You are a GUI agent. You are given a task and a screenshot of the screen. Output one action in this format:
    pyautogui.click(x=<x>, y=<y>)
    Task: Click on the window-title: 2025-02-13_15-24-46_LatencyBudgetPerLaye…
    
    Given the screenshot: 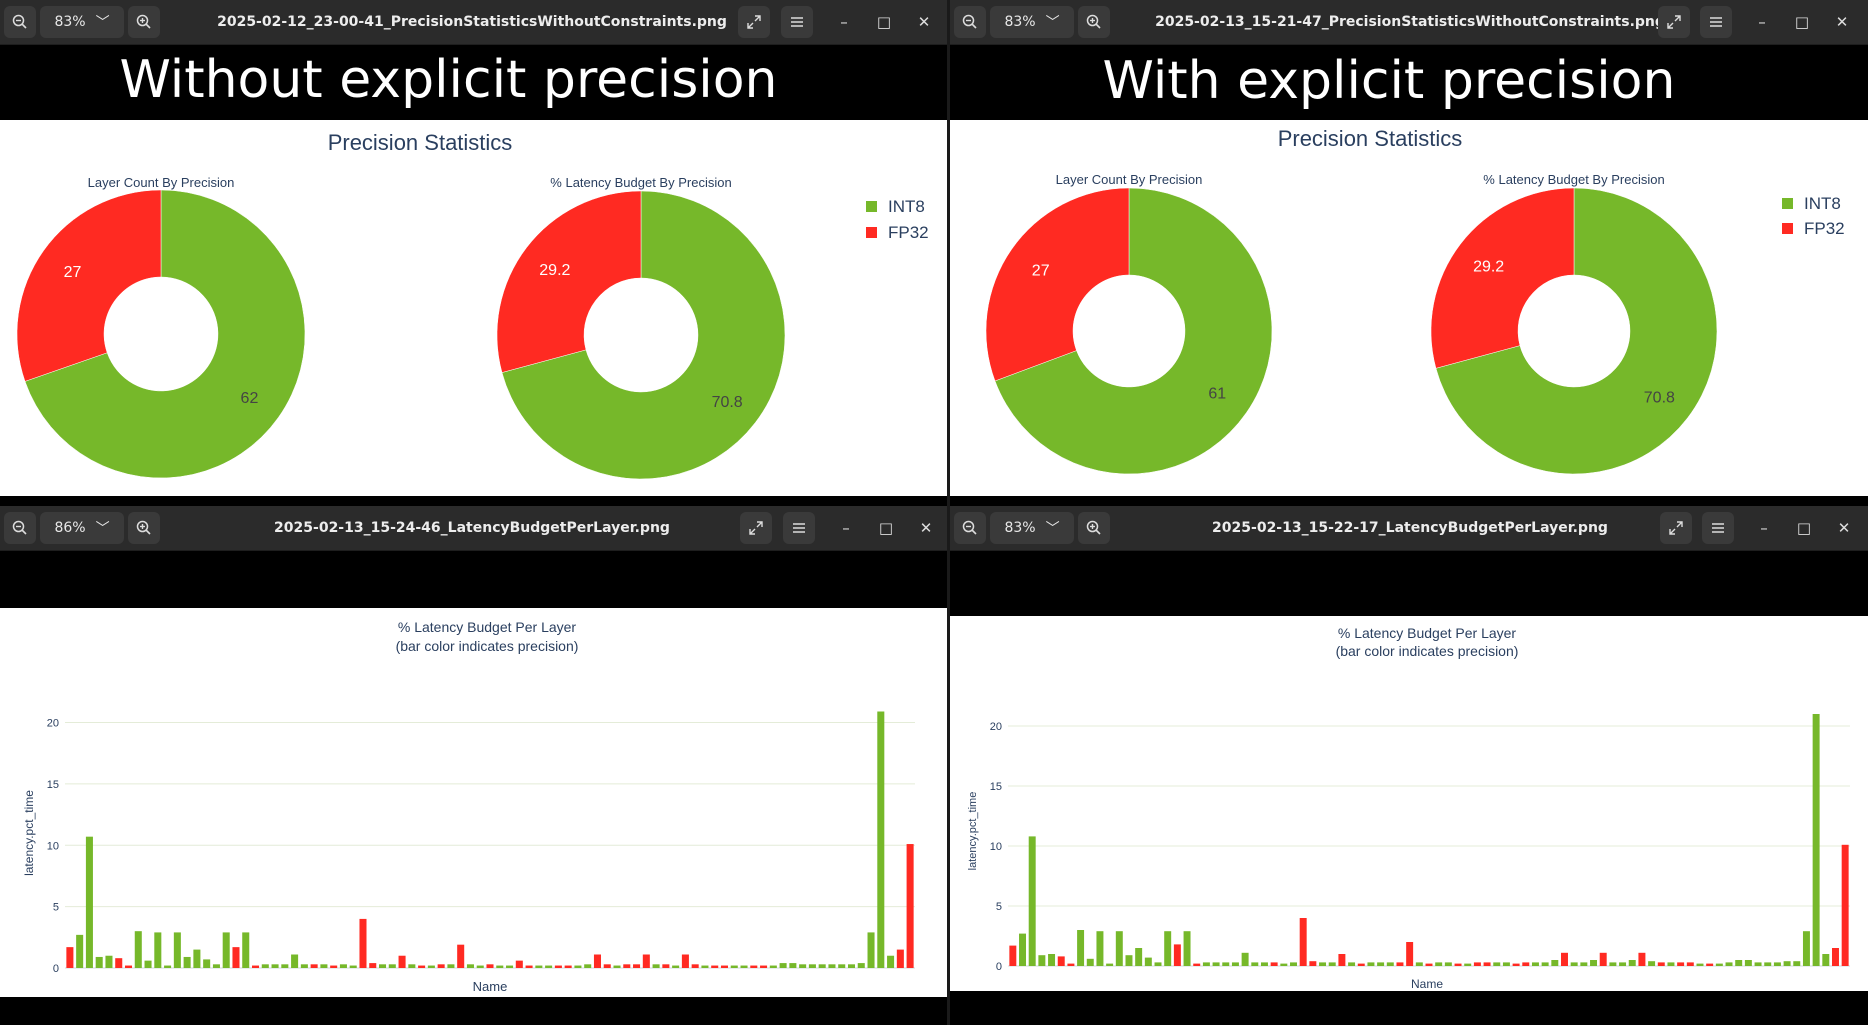 What is the action you would take?
    pyautogui.click(x=472, y=528)
    